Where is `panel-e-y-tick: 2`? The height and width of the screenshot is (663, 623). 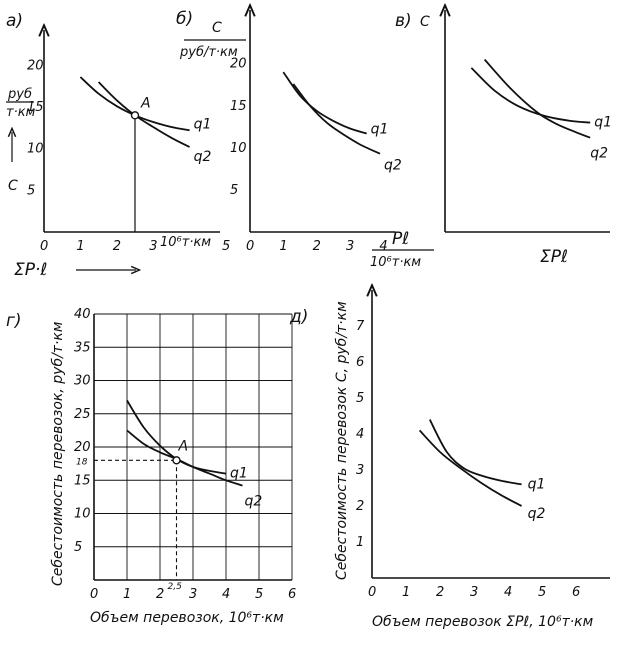
panel-e-y-tick: 2 is located at coordinates (360, 506).